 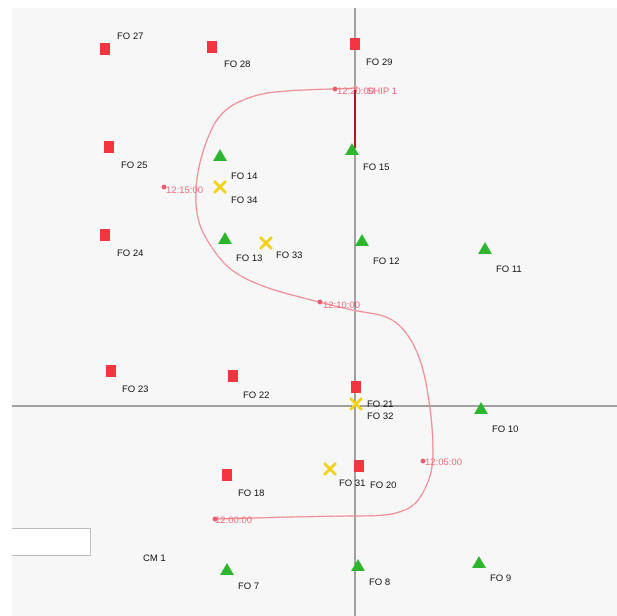 What do you see at coordinates (251, 493) in the screenshot?
I see `object-label-fo-18: FO 18` at bounding box center [251, 493].